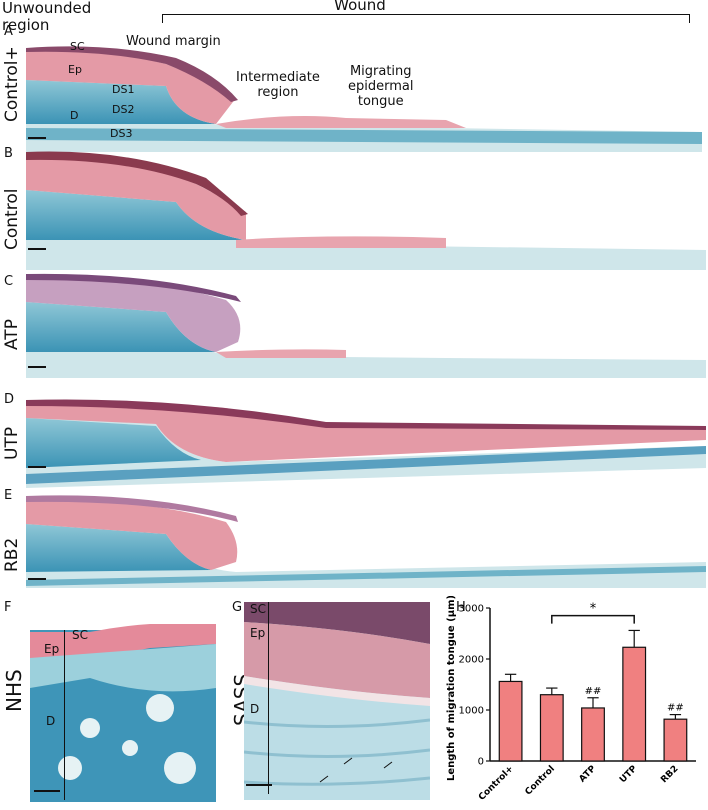  Describe the element at coordinates (237, 607) in the screenshot. I see `panel-letter-g: G` at that location.